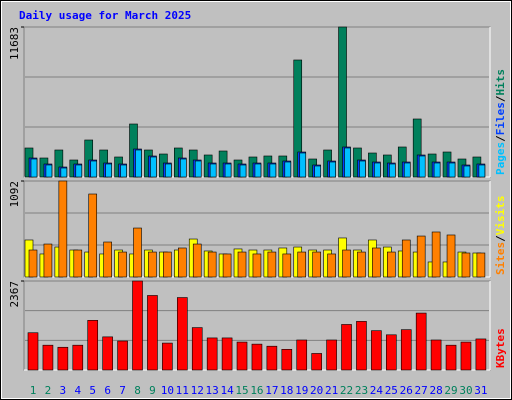 The height and width of the screenshot is (400, 512). What do you see at coordinates (480, 390) in the screenshot?
I see `x-tick-label: 31` at bounding box center [480, 390].